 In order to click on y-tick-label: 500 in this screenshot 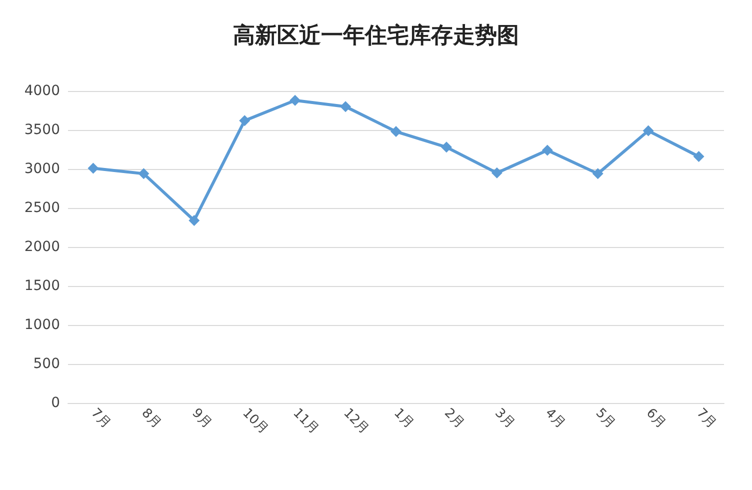, I will do `click(46, 364)`.